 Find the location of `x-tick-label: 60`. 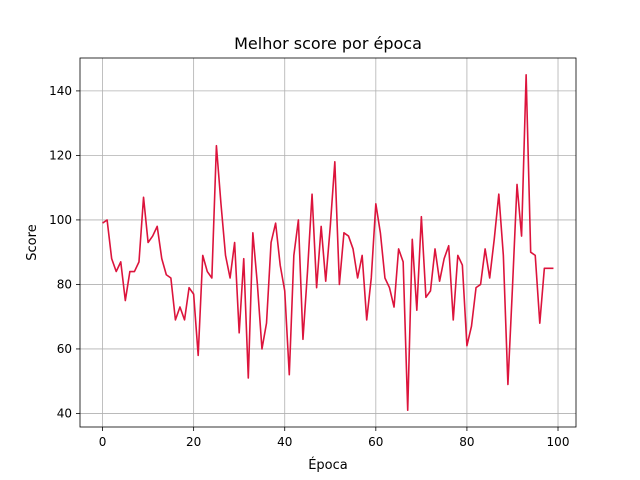

x-tick-label: 60 is located at coordinates (375, 442).